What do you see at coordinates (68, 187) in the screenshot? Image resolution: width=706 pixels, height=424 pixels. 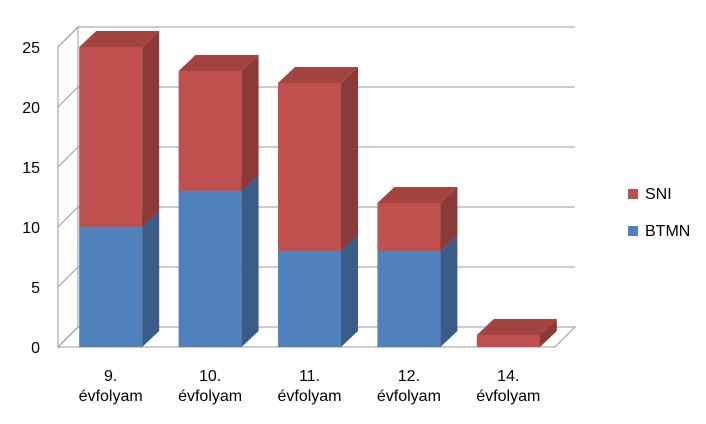 I see `left-wall` at bounding box center [68, 187].